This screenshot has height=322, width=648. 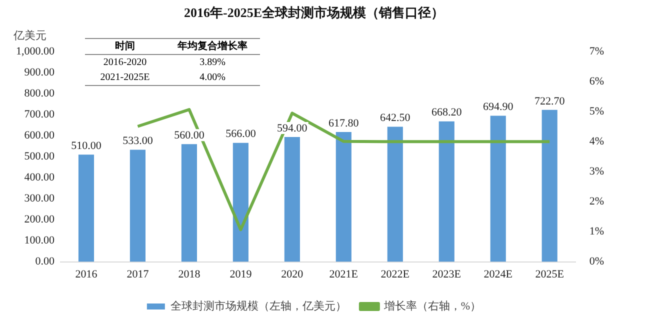 I want to click on y2-tick-label: 5%, so click(x=596, y=112).